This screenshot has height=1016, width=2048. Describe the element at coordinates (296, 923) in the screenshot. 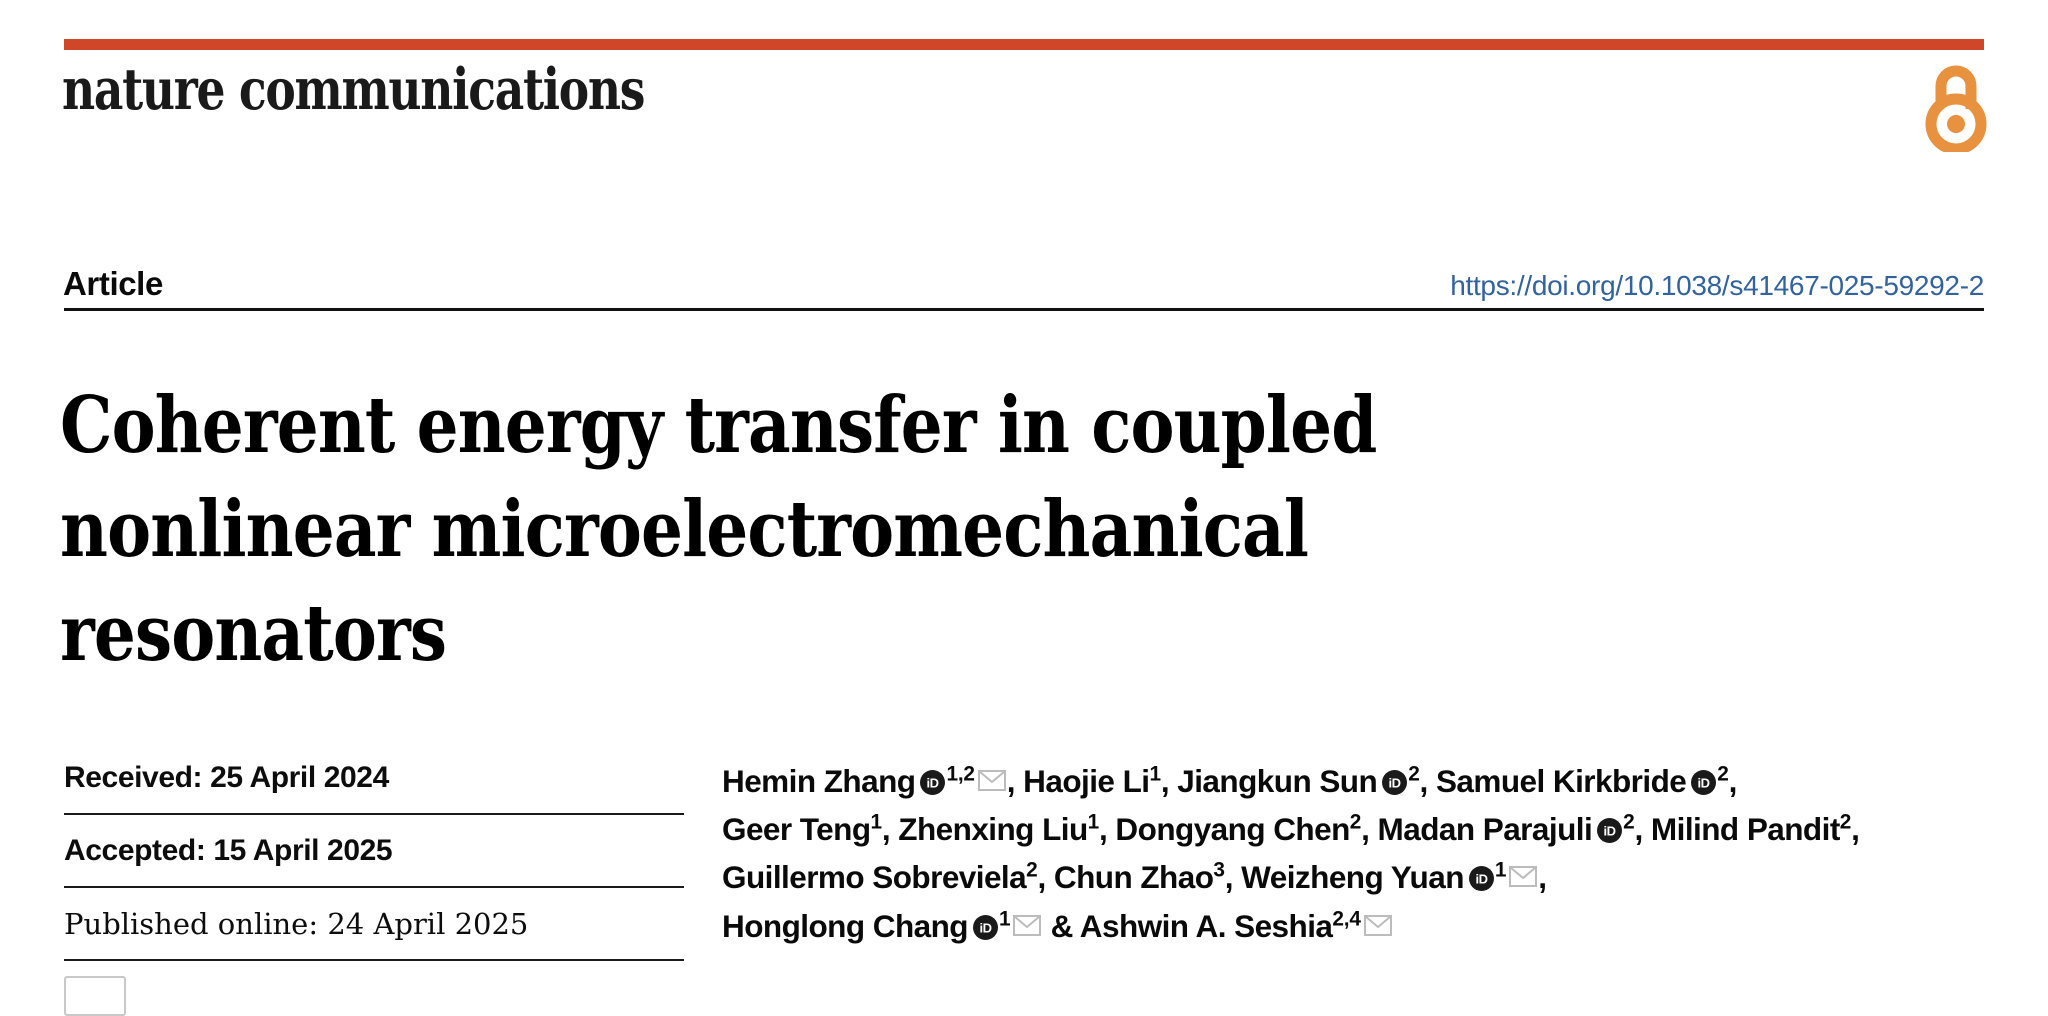

I see `published-online-date: Published online: 24 April 2025` at that location.